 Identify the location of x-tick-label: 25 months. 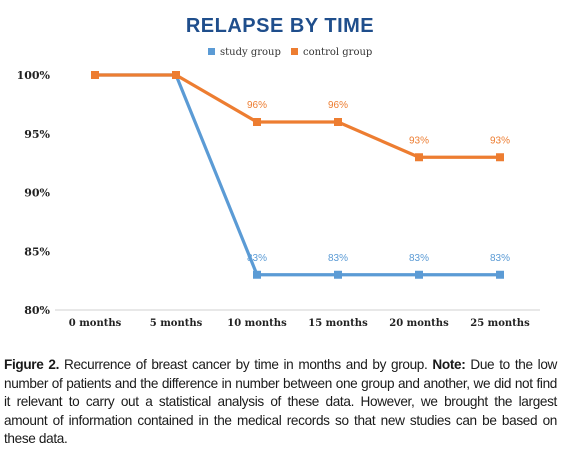
(500, 323).